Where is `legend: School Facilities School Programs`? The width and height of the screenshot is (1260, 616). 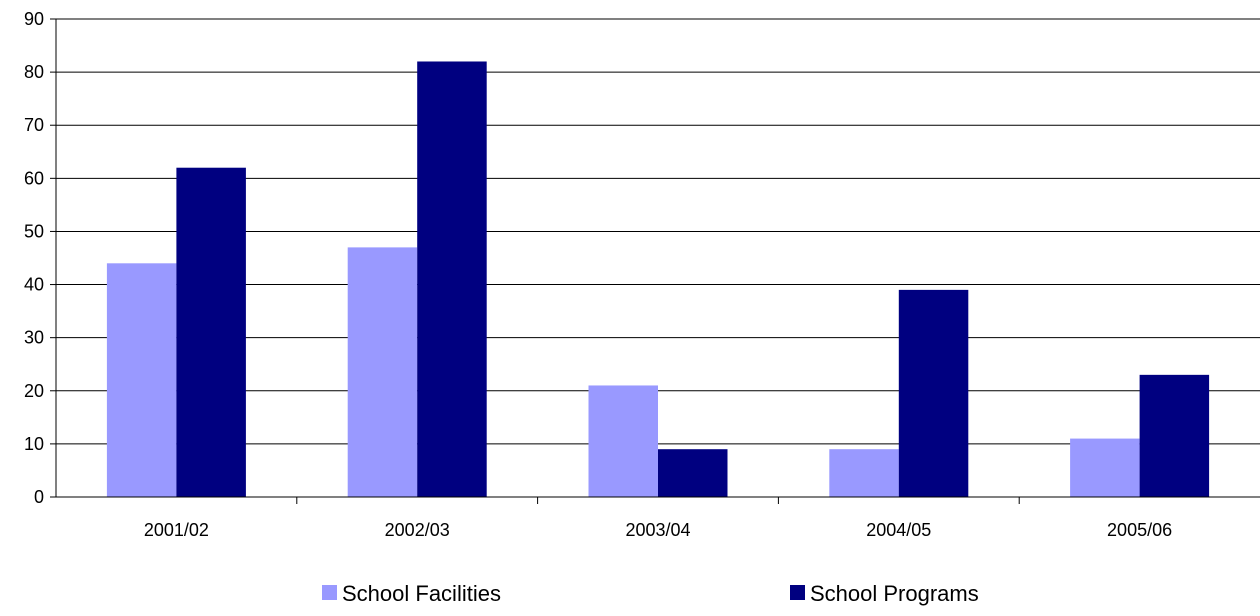
legend: School Facilities School Programs is located at coordinates (650, 593).